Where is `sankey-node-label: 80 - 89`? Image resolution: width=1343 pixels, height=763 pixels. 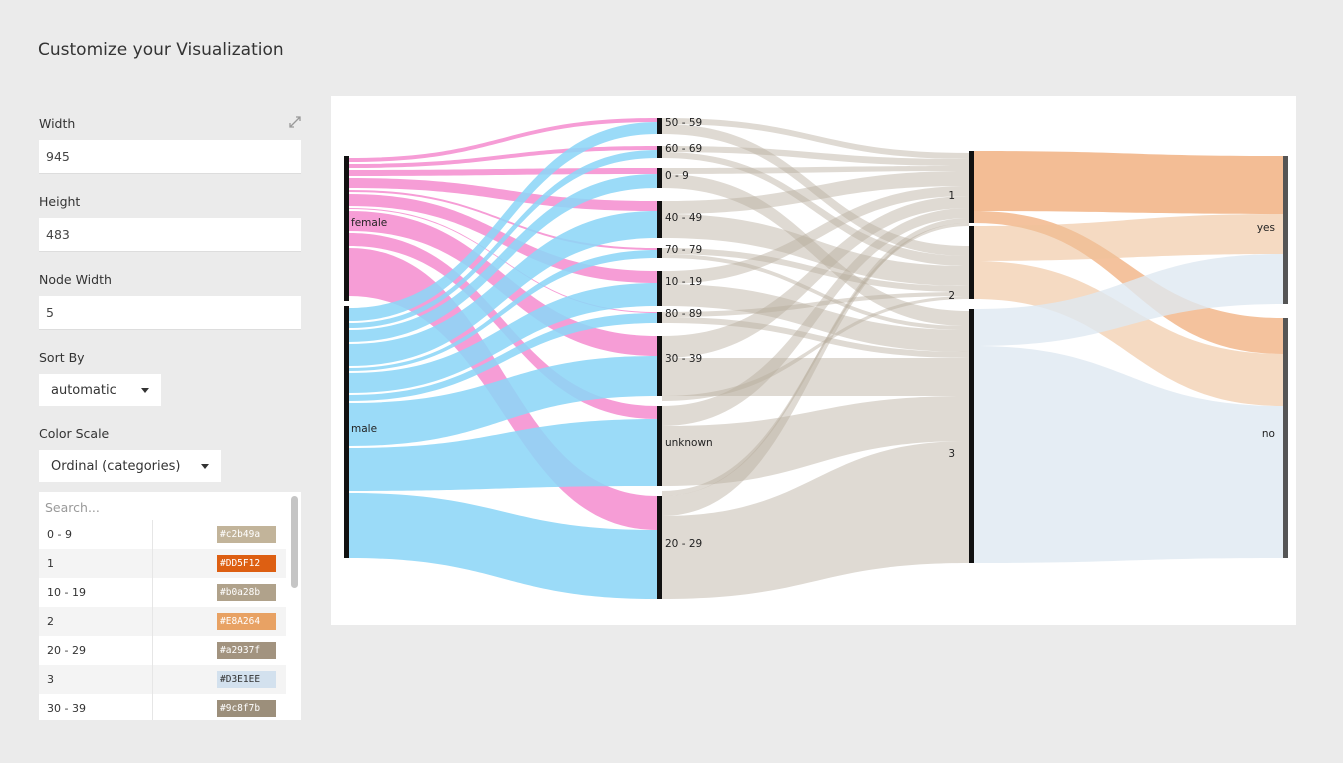
sankey-node-label: 80 - 89 is located at coordinates (683, 314).